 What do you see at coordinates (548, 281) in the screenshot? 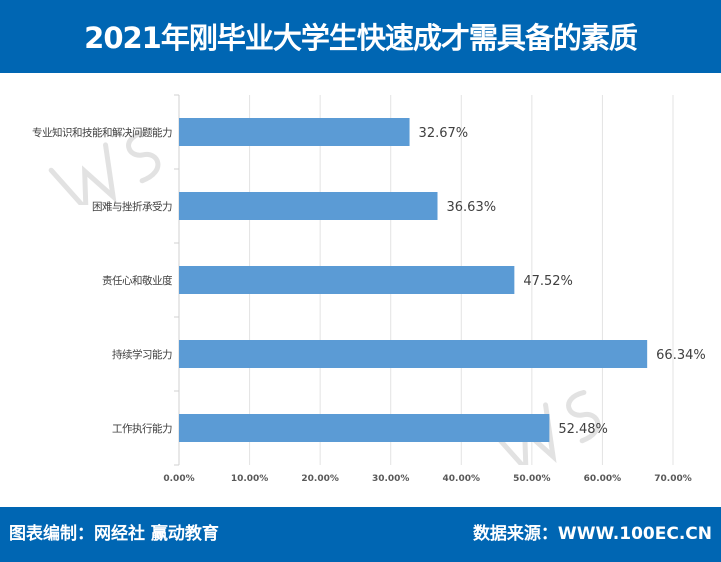
I see `data-label: 47.52%` at bounding box center [548, 281].